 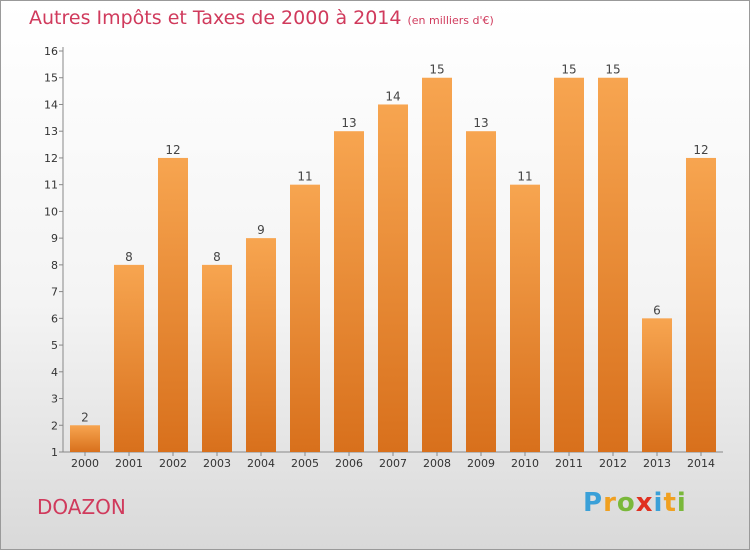 I want to click on x-tick-label: 2004, so click(x=261, y=463).